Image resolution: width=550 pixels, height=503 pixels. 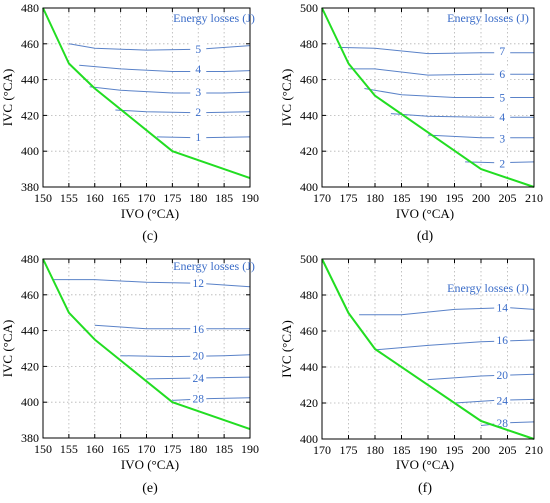 I want to click on x-tick-label: 150, so click(x=43, y=449).